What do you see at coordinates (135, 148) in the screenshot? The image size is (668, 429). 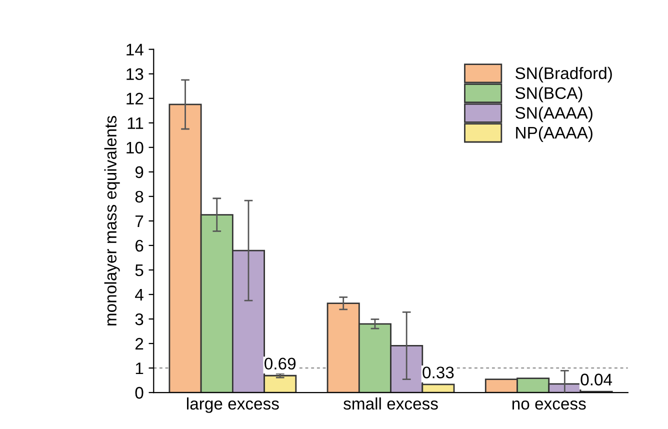 I see `y-tick-label: 10` at bounding box center [135, 148].